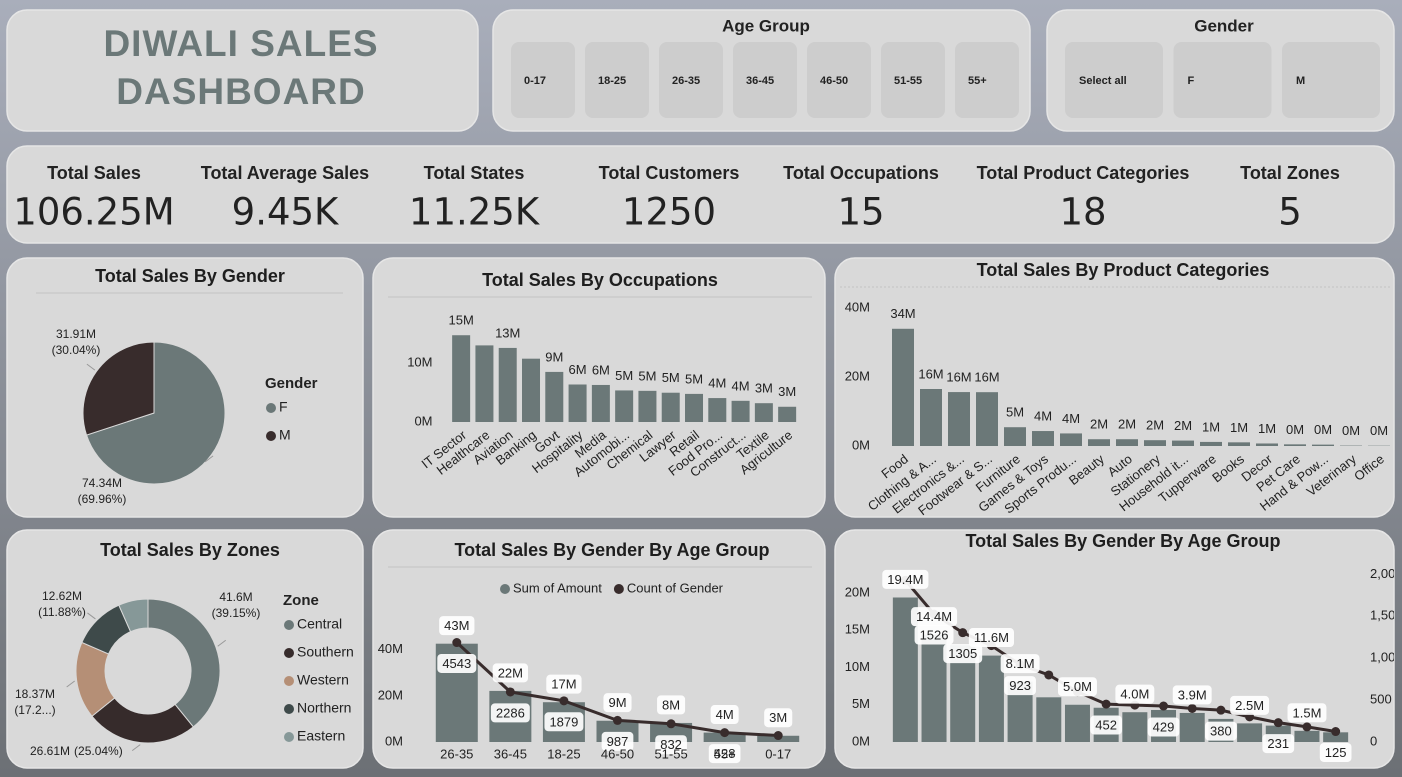 This screenshot has height=777, width=1402. What do you see at coordinates (578, 369) in the screenshot?
I see `data-label: 6M` at bounding box center [578, 369].